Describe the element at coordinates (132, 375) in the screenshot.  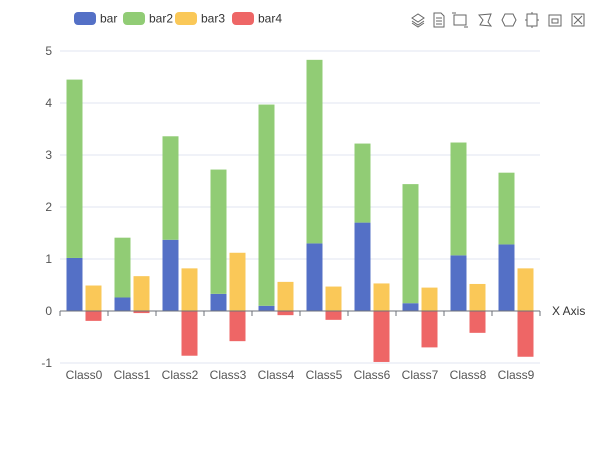
I see `x-tick-label: Class1` at that location.